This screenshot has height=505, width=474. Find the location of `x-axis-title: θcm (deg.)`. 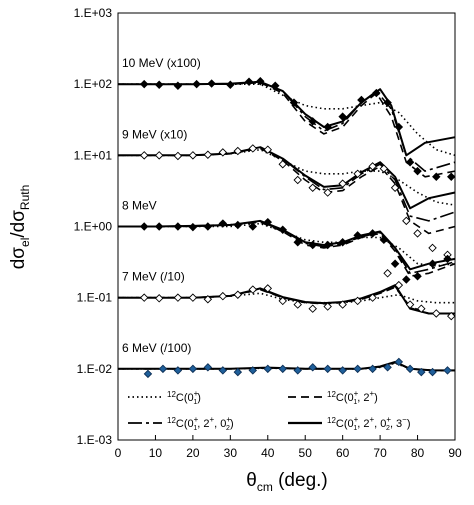

x-axis-title: θcm (deg.) is located at coordinates (287, 482).